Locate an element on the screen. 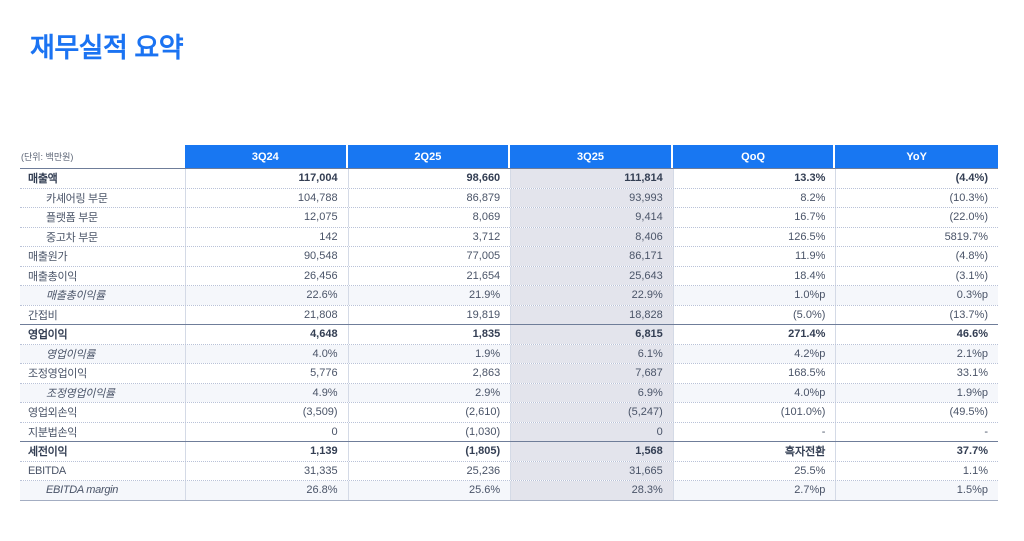  cell-3q24: 4.9% is located at coordinates (266, 392).